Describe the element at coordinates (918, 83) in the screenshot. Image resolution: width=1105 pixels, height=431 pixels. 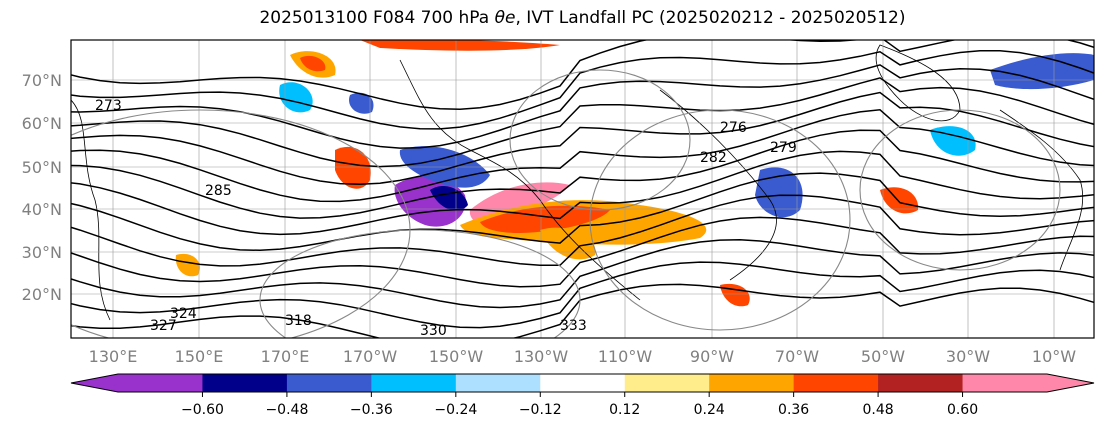
I see `coastline-greenland` at that location.